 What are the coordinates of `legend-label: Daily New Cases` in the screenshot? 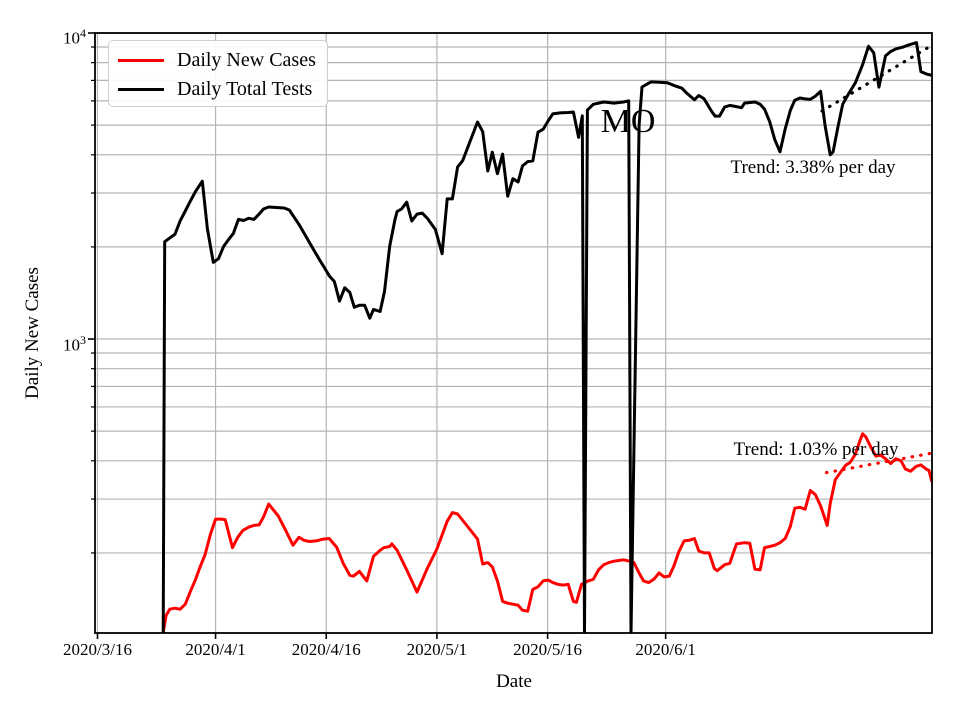 It's located at (246, 60).